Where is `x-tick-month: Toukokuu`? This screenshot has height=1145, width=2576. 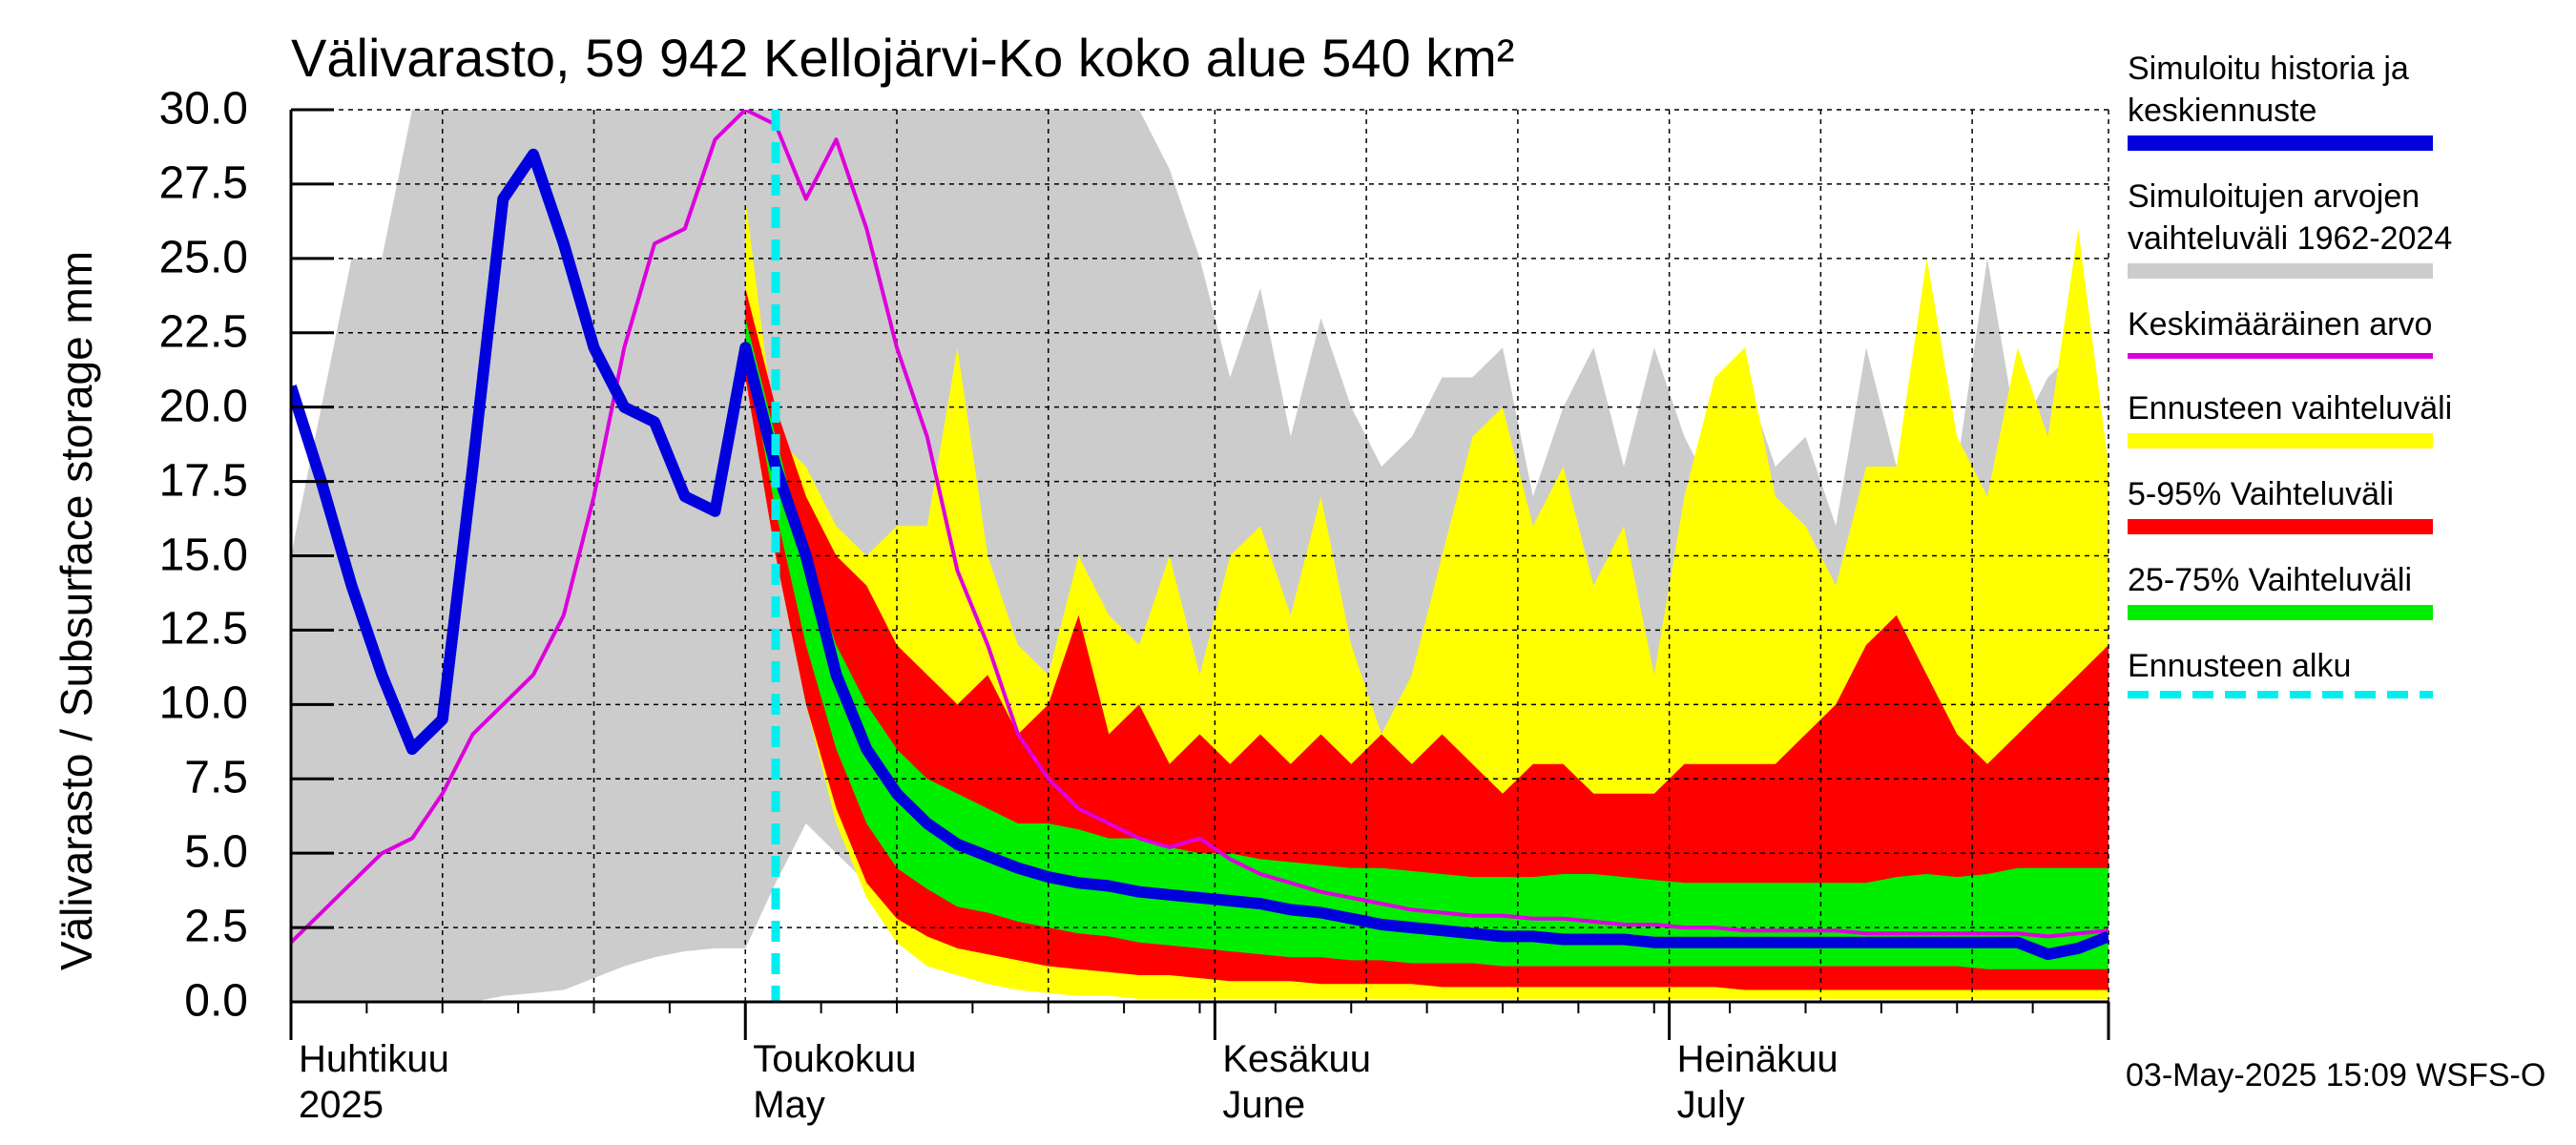
x-tick-month: Toukokuu is located at coordinates (835, 1059).